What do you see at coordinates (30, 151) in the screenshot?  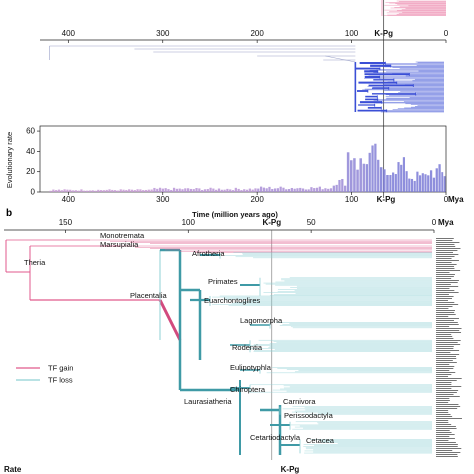 I see `rate-y-tick-label: 40` at bounding box center [30, 151].